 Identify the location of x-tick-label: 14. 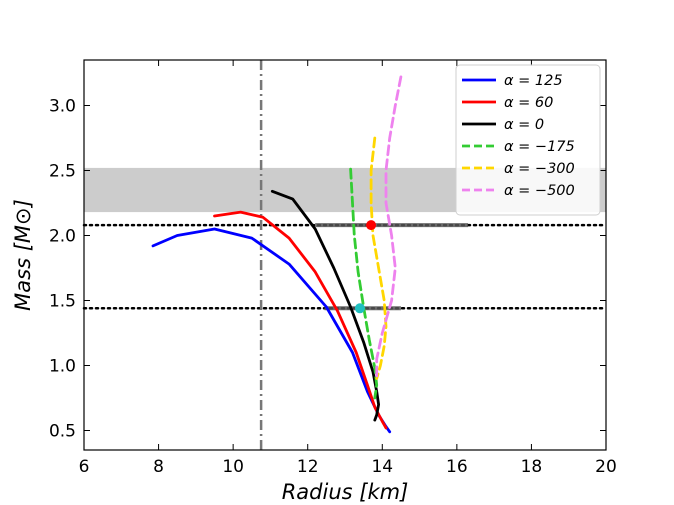
(382, 467).